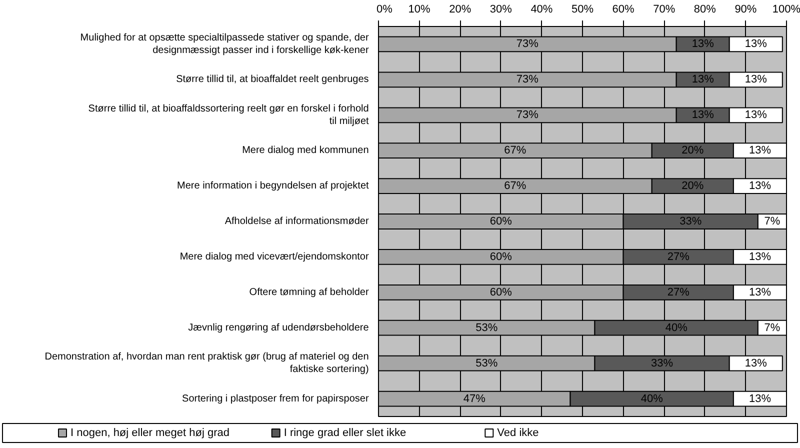 This screenshot has height=448, width=800. What do you see at coordinates (474, 398) in the screenshot?
I see `data-label: 47%` at bounding box center [474, 398].